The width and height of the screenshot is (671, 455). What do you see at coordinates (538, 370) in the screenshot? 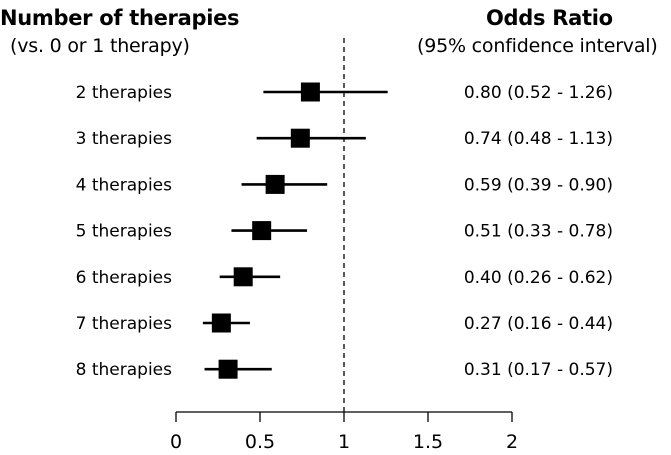
I see `ci-text: 0.31 (0.17 - 0.57)` at bounding box center [538, 370].